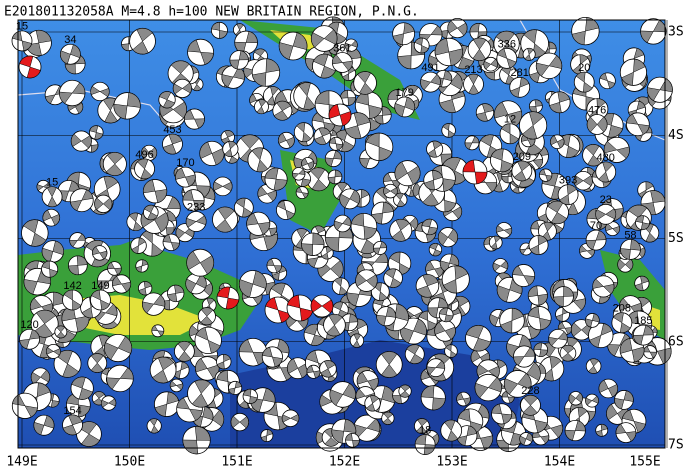 The width and height of the screenshot is (687, 476). What do you see at coordinates (129, 462) in the screenshot?
I see `lon-label: 150E` at bounding box center [129, 462].